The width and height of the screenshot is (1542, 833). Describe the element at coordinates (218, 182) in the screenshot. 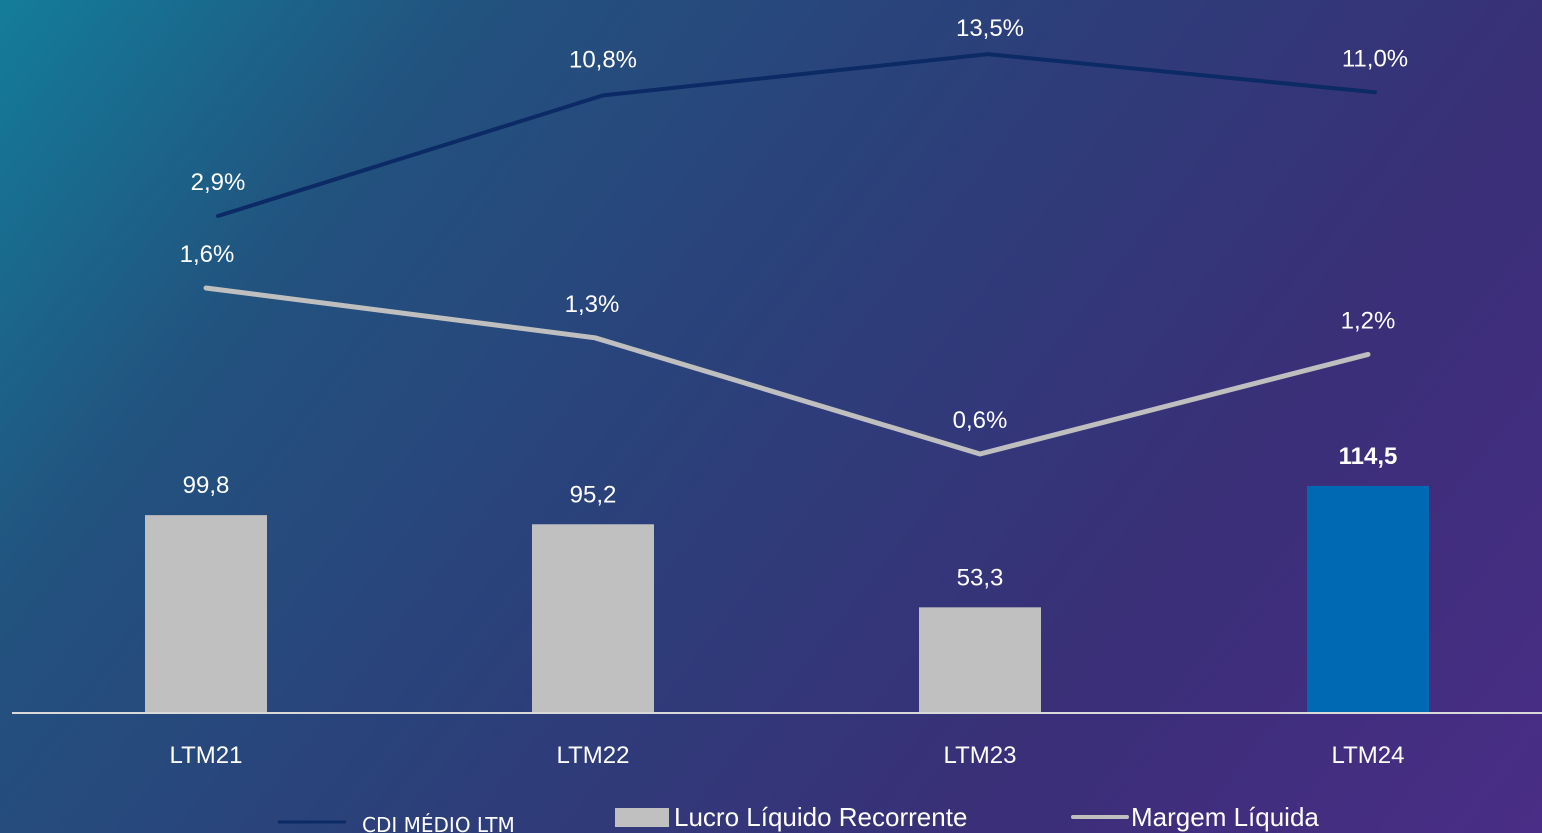

I see `cdi-value-label-ltm21: 2,9%` at that location.